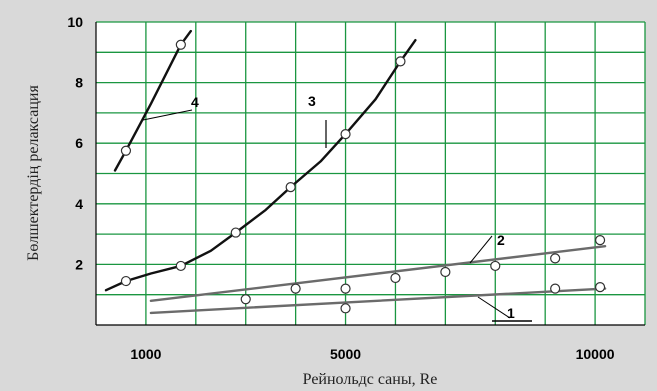  What do you see at coordinates (494, 307) in the screenshot?
I see `curve-label-1-leader` at bounding box center [494, 307].